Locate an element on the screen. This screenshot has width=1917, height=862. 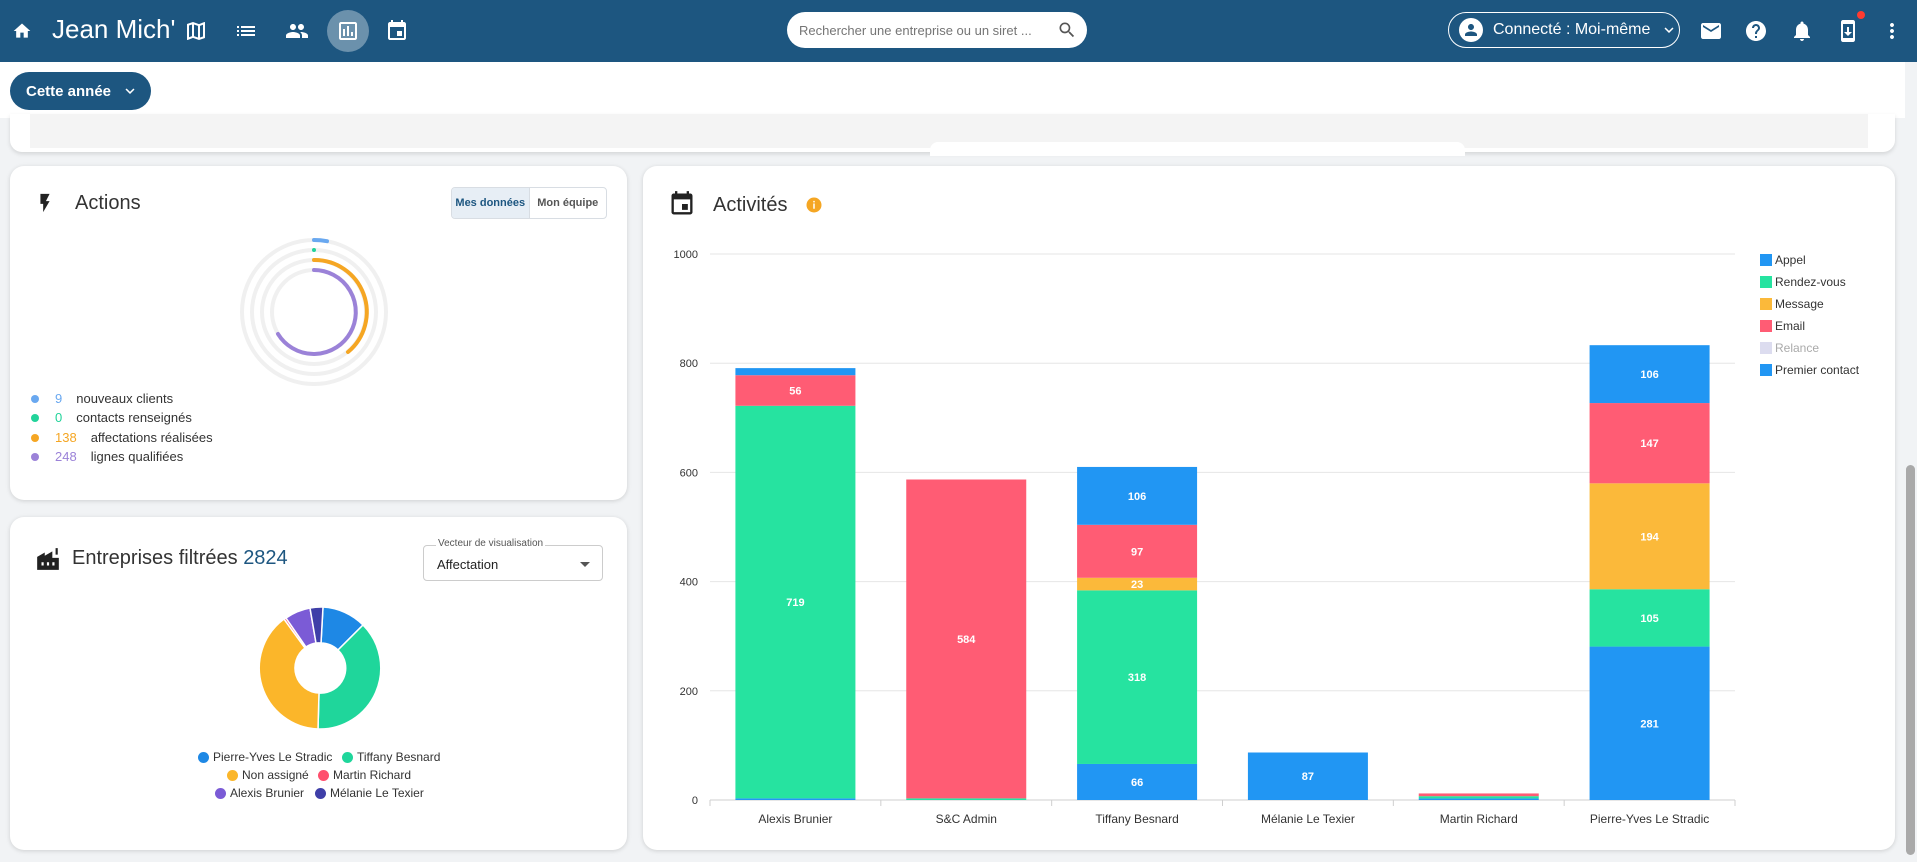
legend-label: nouveaux clients is located at coordinates (125, 398).